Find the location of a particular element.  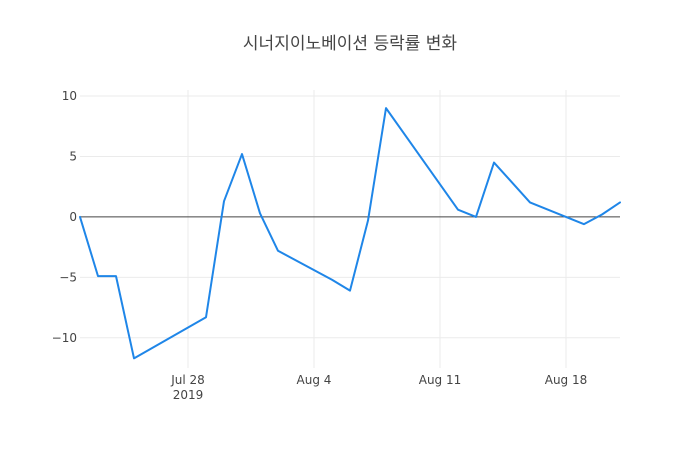

y-tick-label: 10 is located at coordinates (69, 96).